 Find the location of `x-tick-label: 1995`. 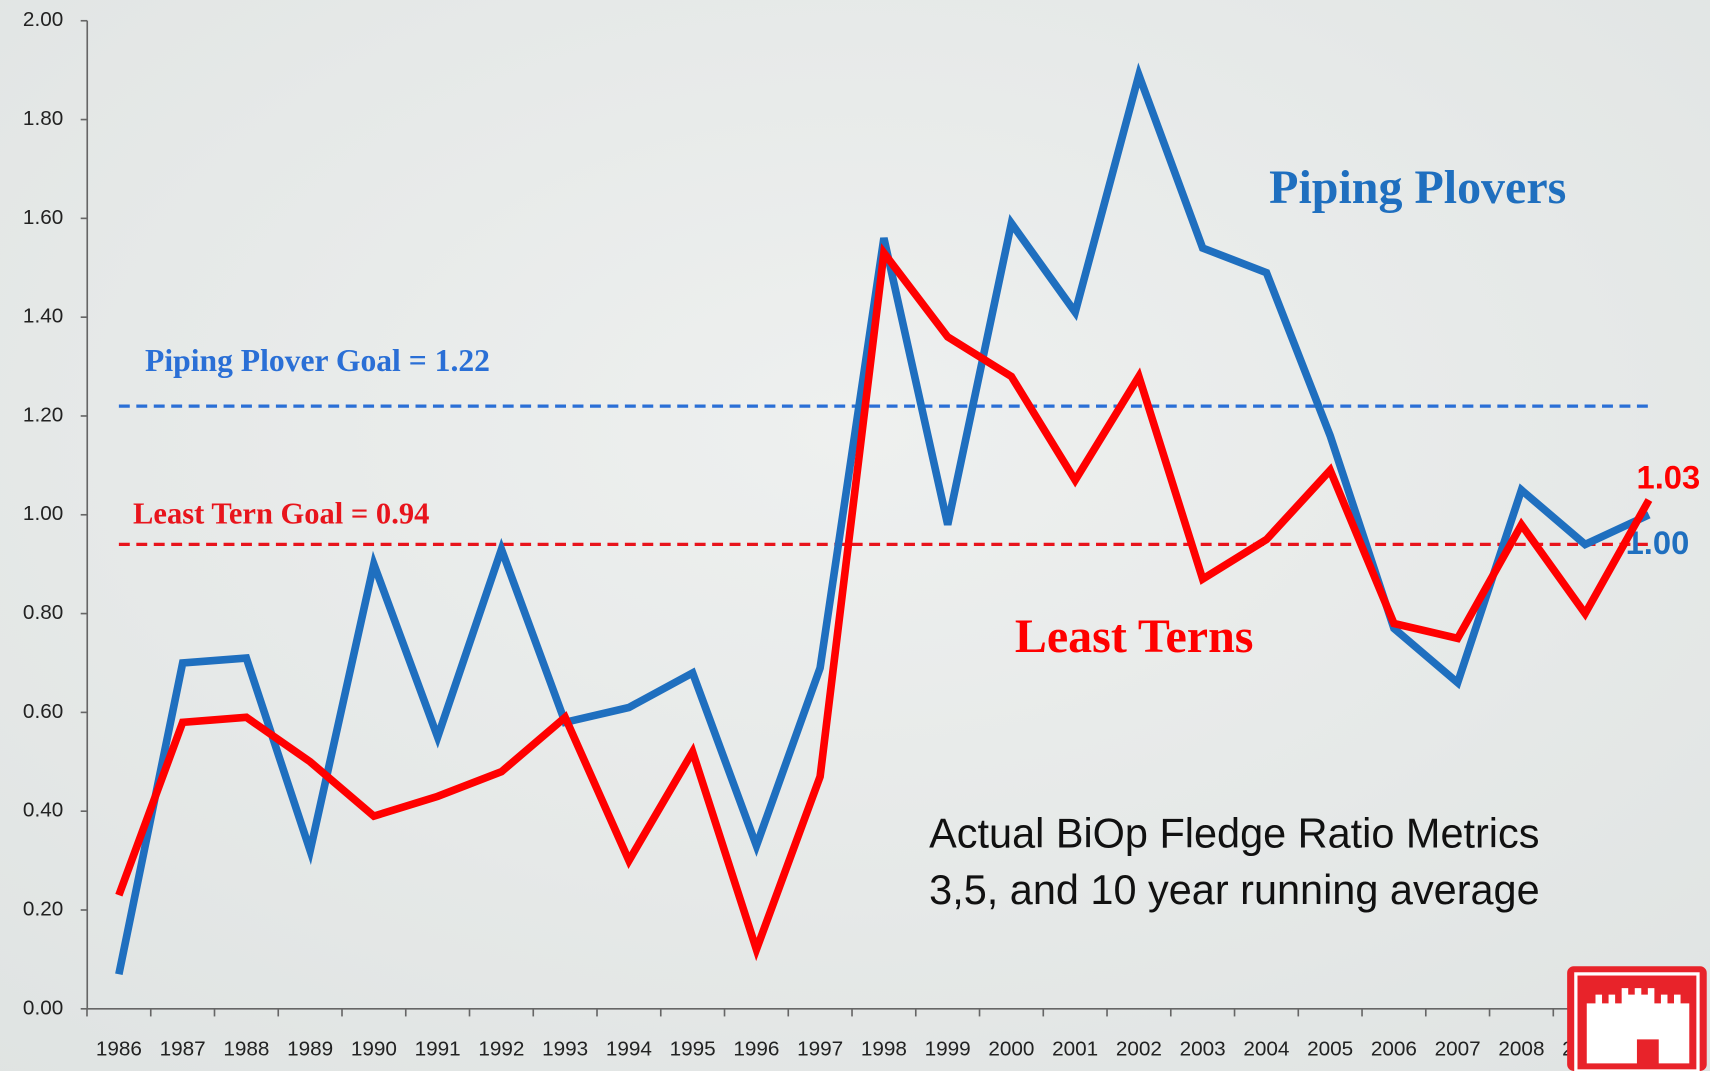

x-tick-label: 1995 is located at coordinates (693, 1049).